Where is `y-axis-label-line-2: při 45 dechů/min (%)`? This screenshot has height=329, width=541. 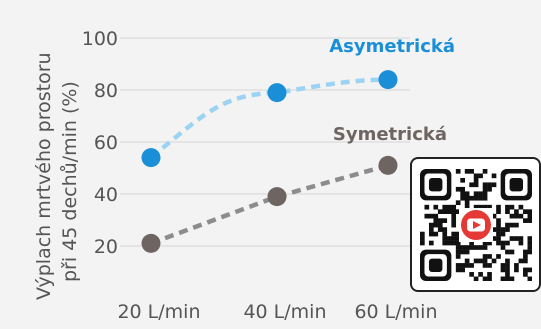
y-axis-label-line-2: při 45 dechů/min (%) is located at coordinates (70, 181).